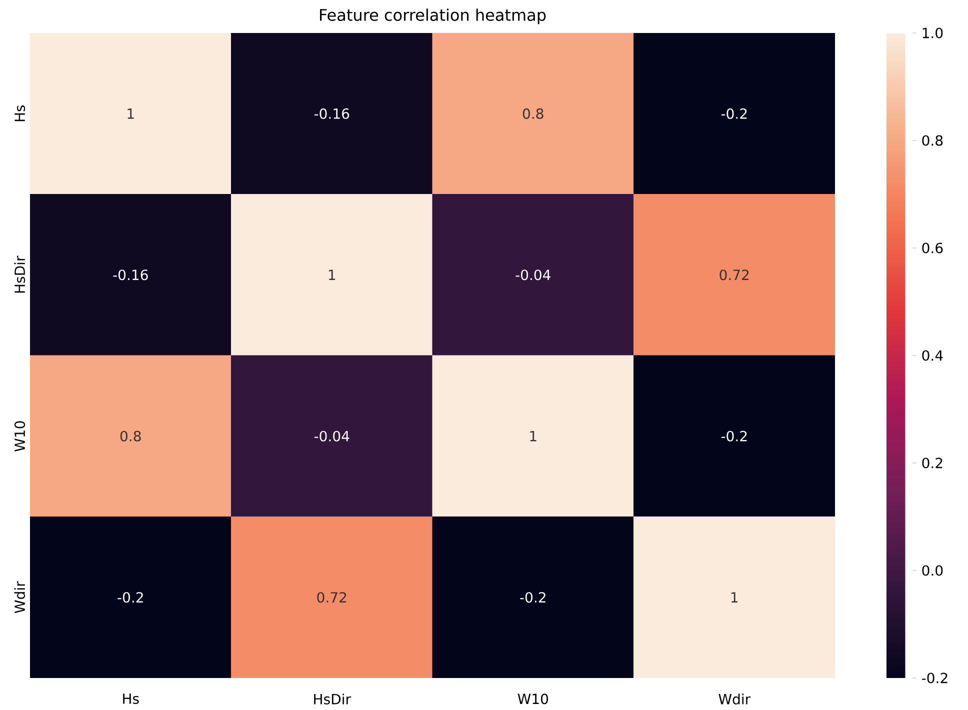 This screenshot has height=710, width=968. Describe the element at coordinates (932, 33) in the screenshot. I see `color-bar-label: 1.0` at that location.